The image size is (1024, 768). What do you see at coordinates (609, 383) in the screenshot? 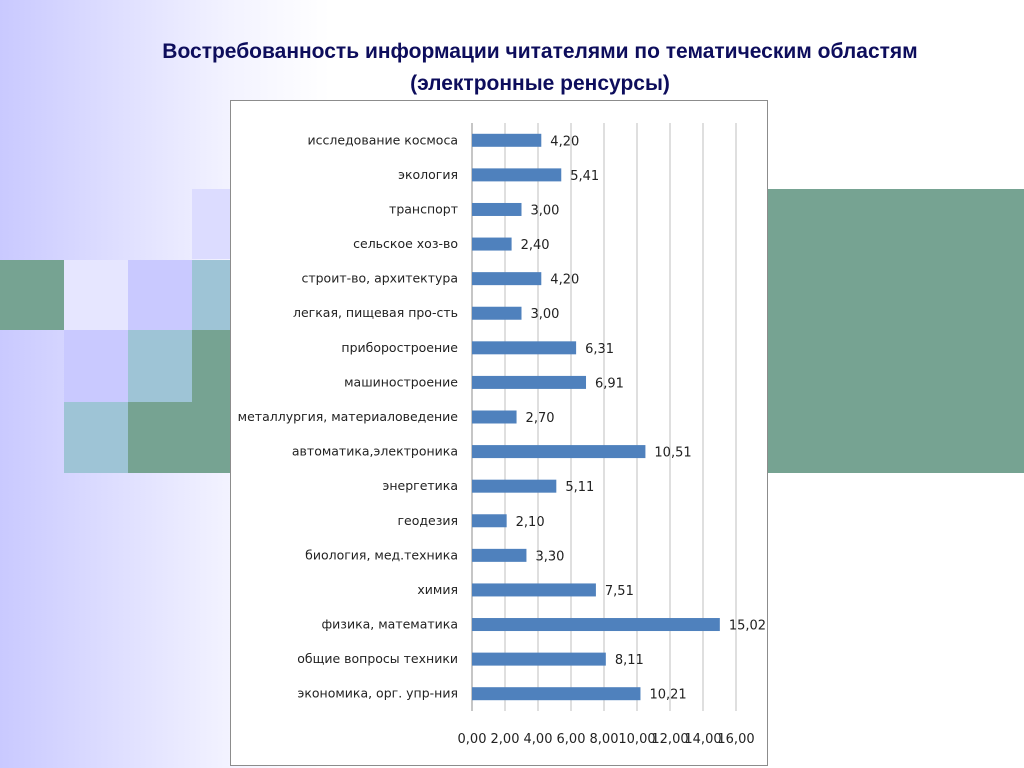
I see `value-label: 6,91` at bounding box center [609, 383].